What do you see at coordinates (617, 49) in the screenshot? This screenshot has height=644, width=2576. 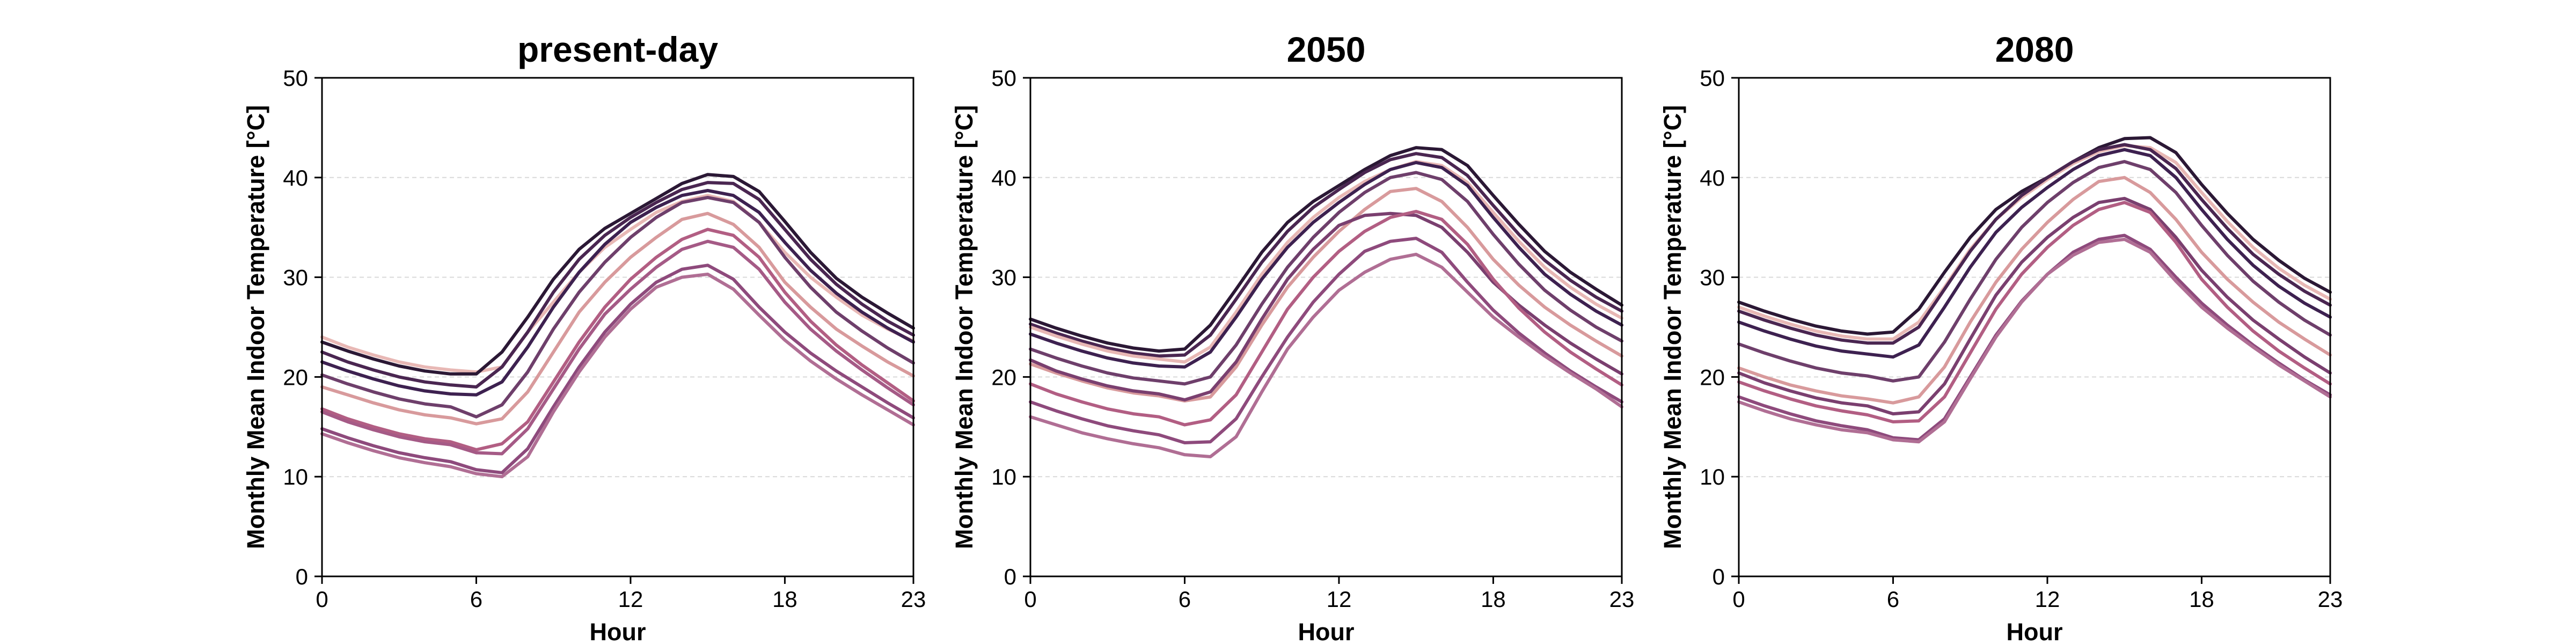 I see `chart-title: present-day` at bounding box center [617, 49].